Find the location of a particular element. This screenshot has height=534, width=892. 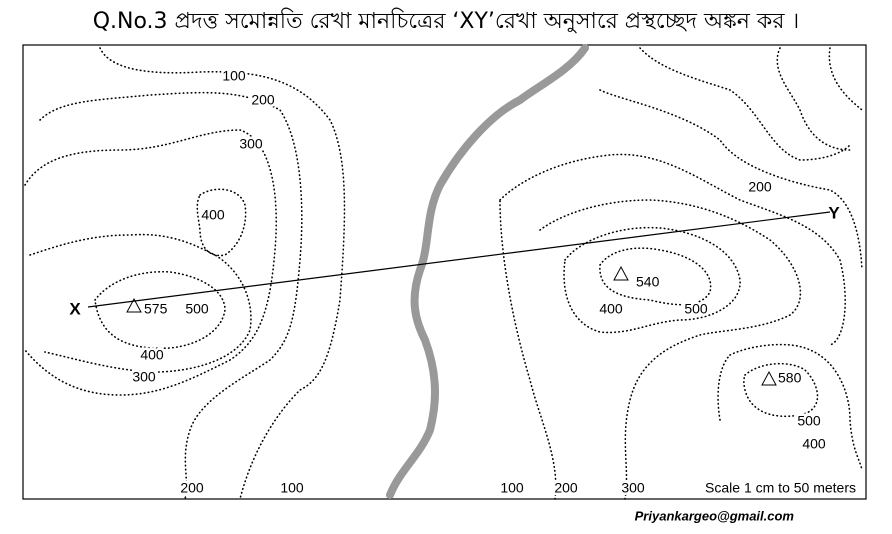

scale-text: Scale 1 cm to 50 meters is located at coordinates (780, 488).